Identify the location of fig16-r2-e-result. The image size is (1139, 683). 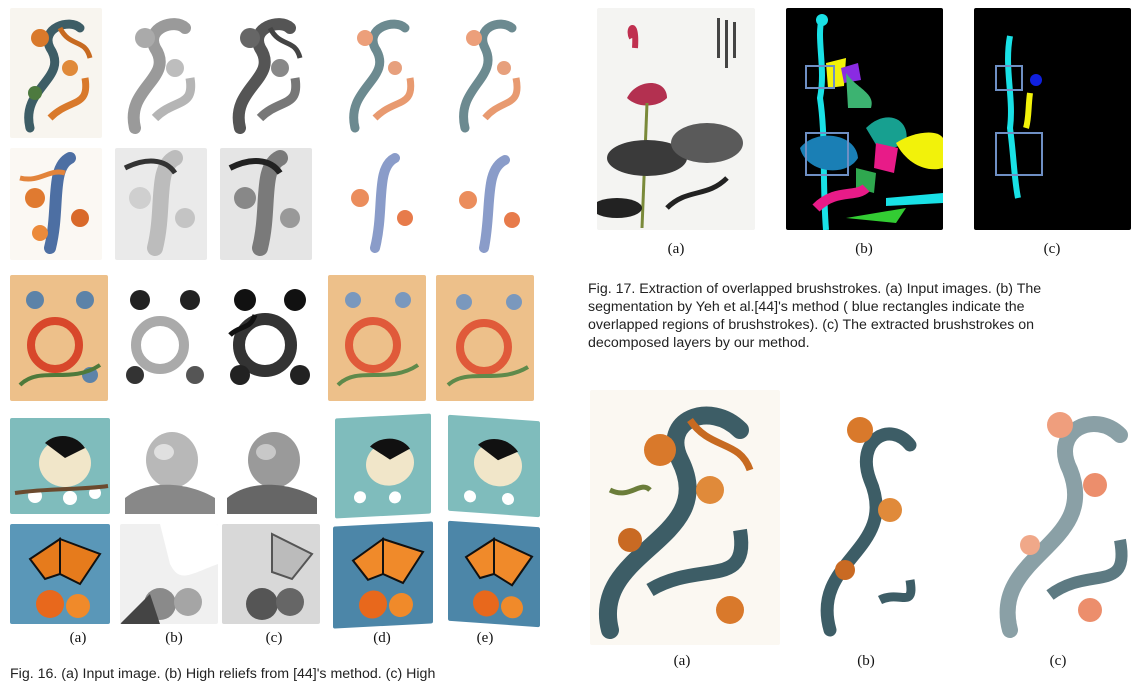
(485, 204).